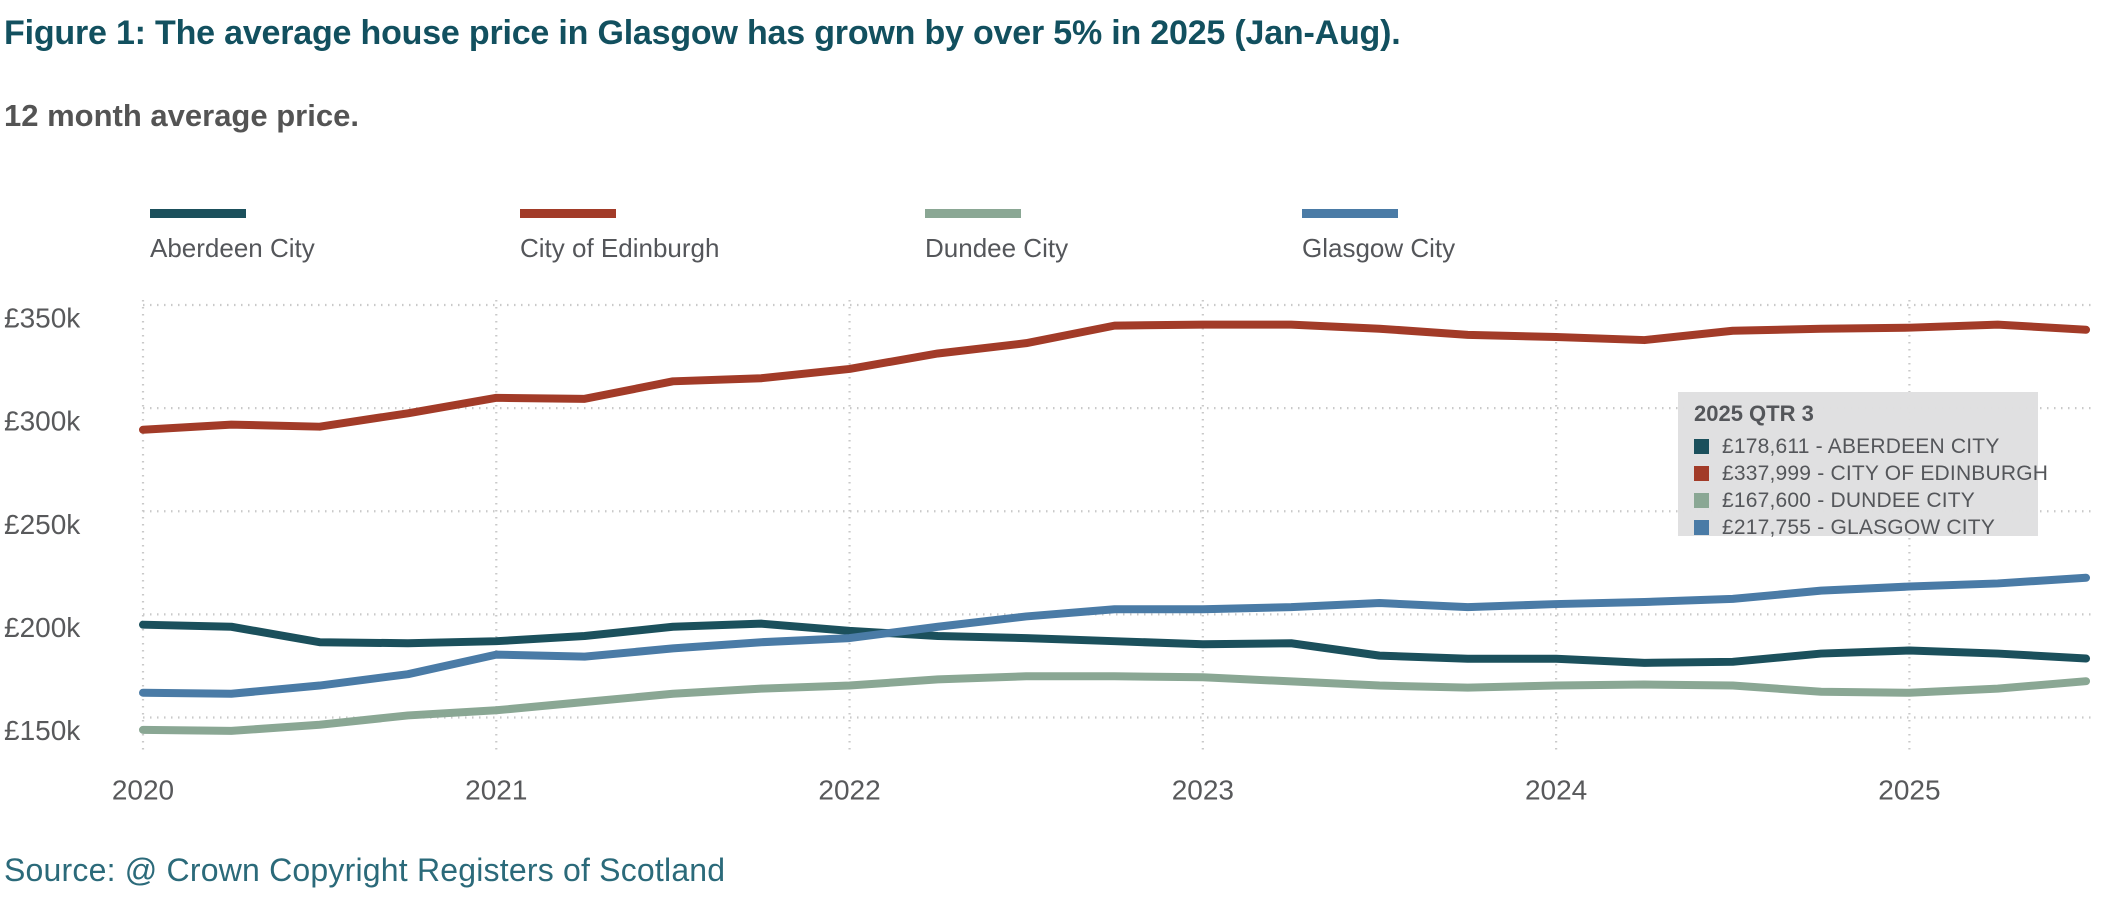  Describe the element at coordinates (973, 213) in the screenshot. I see `legend-swatch-dundee` at that location.